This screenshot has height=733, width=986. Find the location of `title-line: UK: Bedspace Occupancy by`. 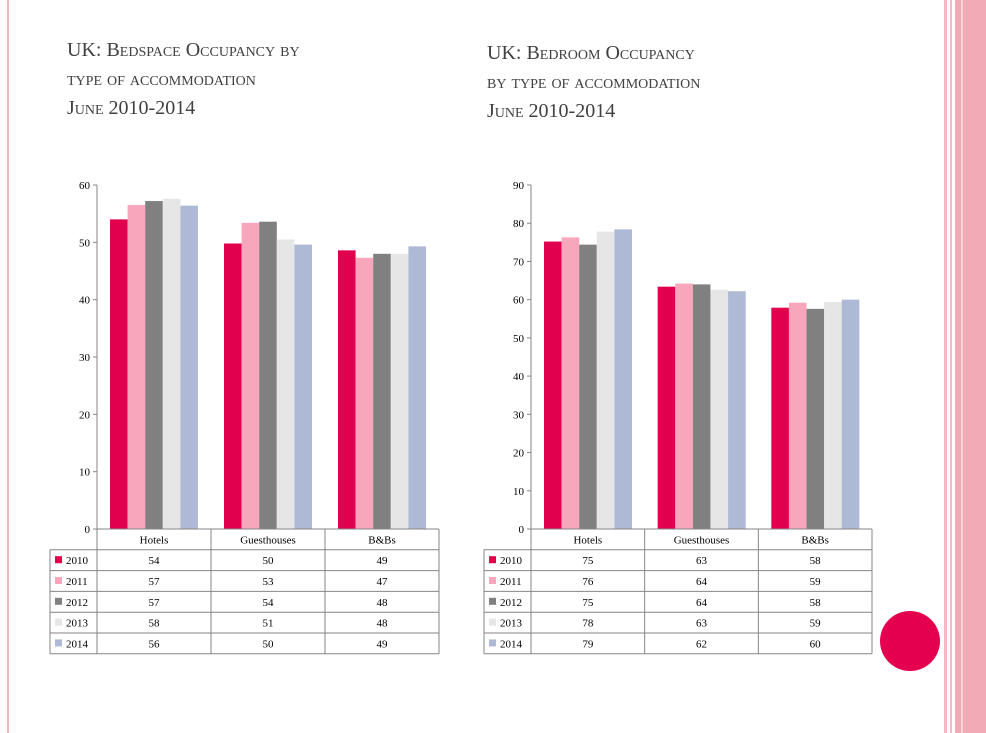

title-line: UK: Bedspace Occupancy by is located at coordinates (183, 50).